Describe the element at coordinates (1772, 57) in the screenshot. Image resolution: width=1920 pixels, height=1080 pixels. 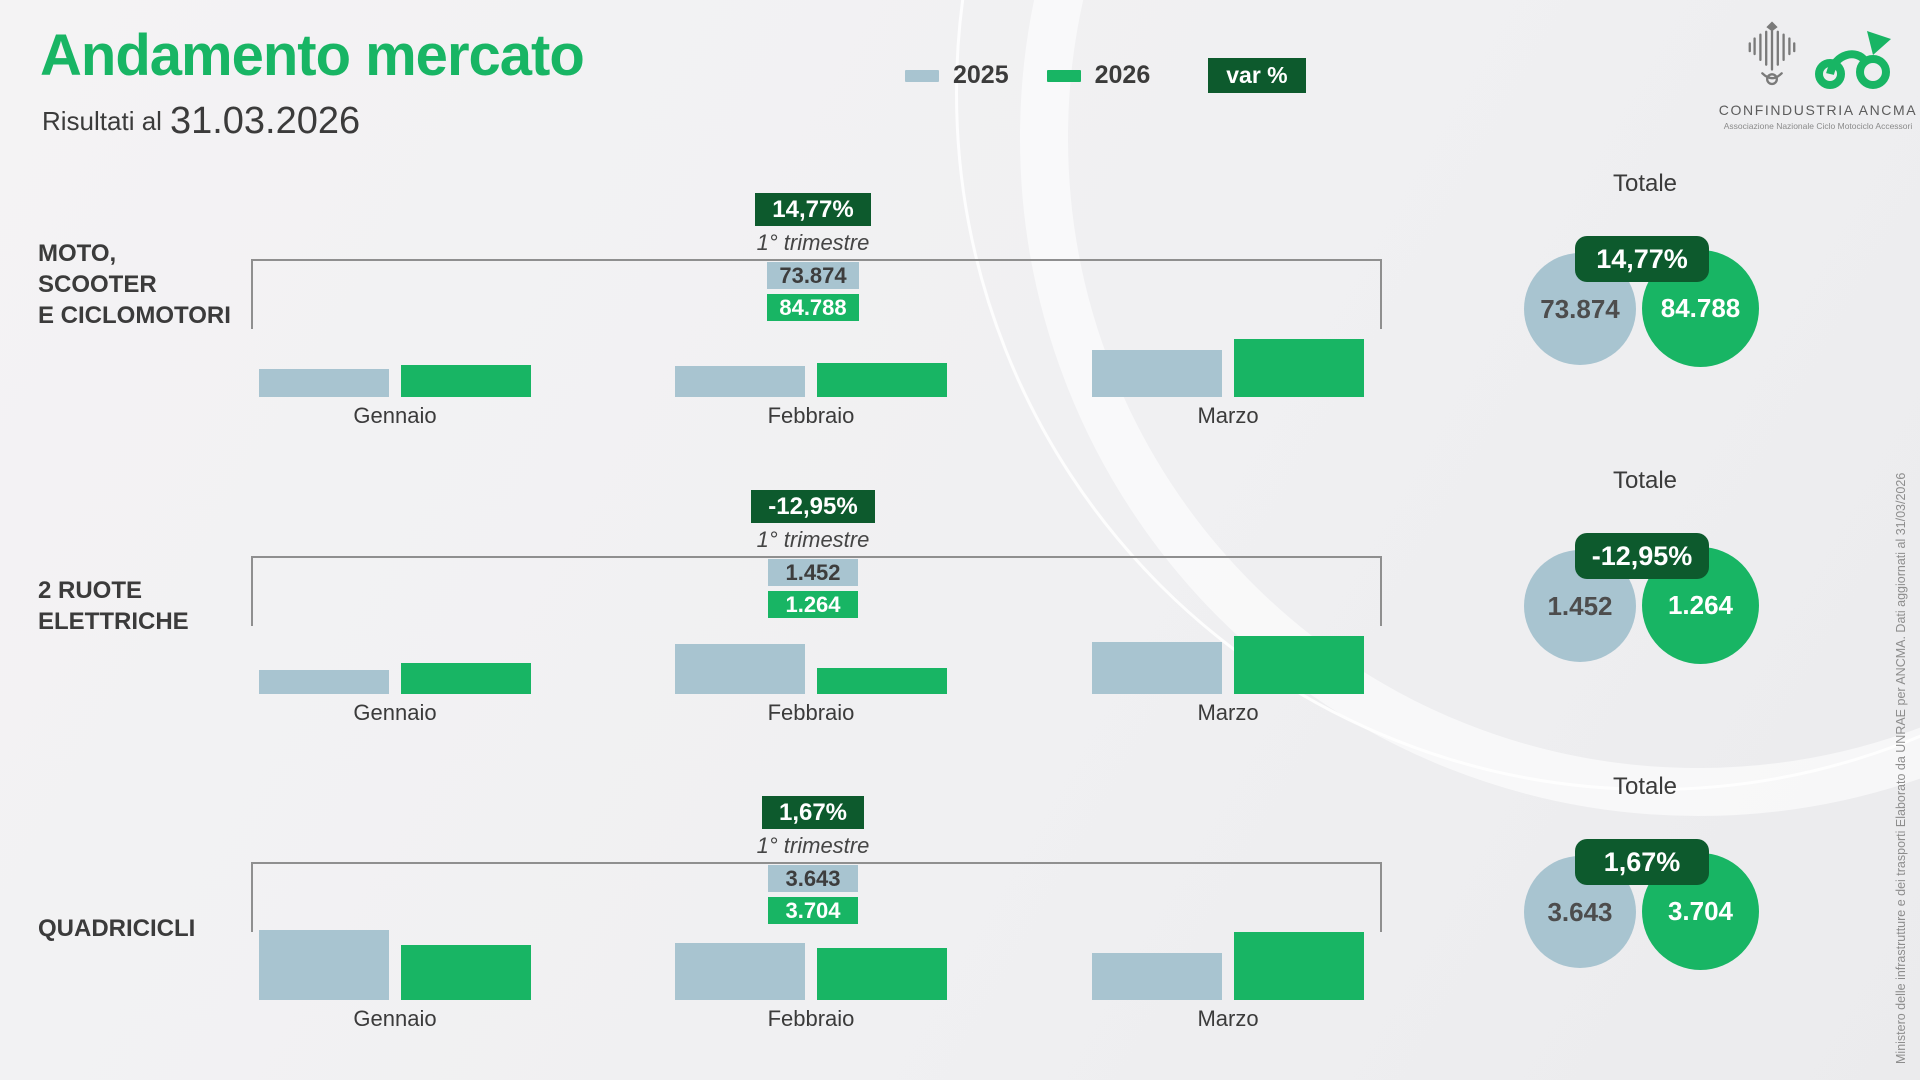
I see `confindustria-eagle-icon` at that location.